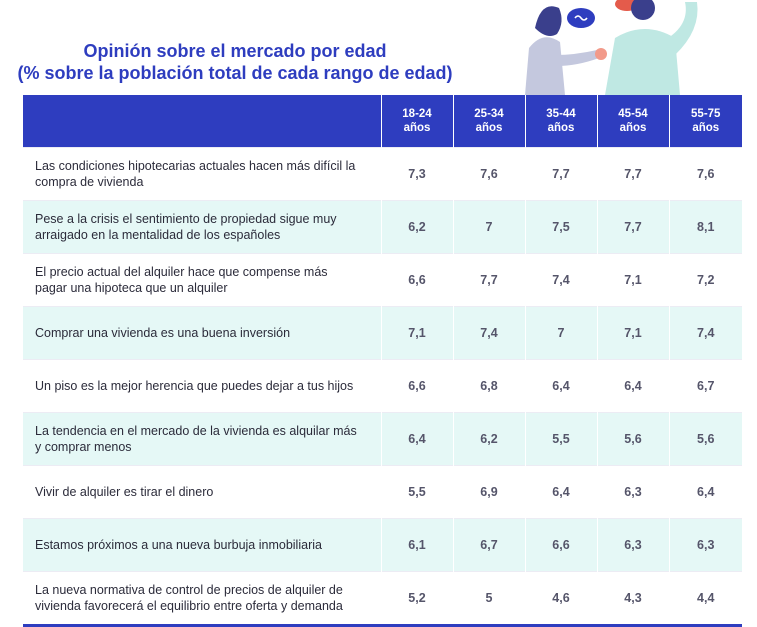  What do you see at coordinates (577, 58) in the screenshot?
I see `woman-arm` at bounding box center [577, 58].